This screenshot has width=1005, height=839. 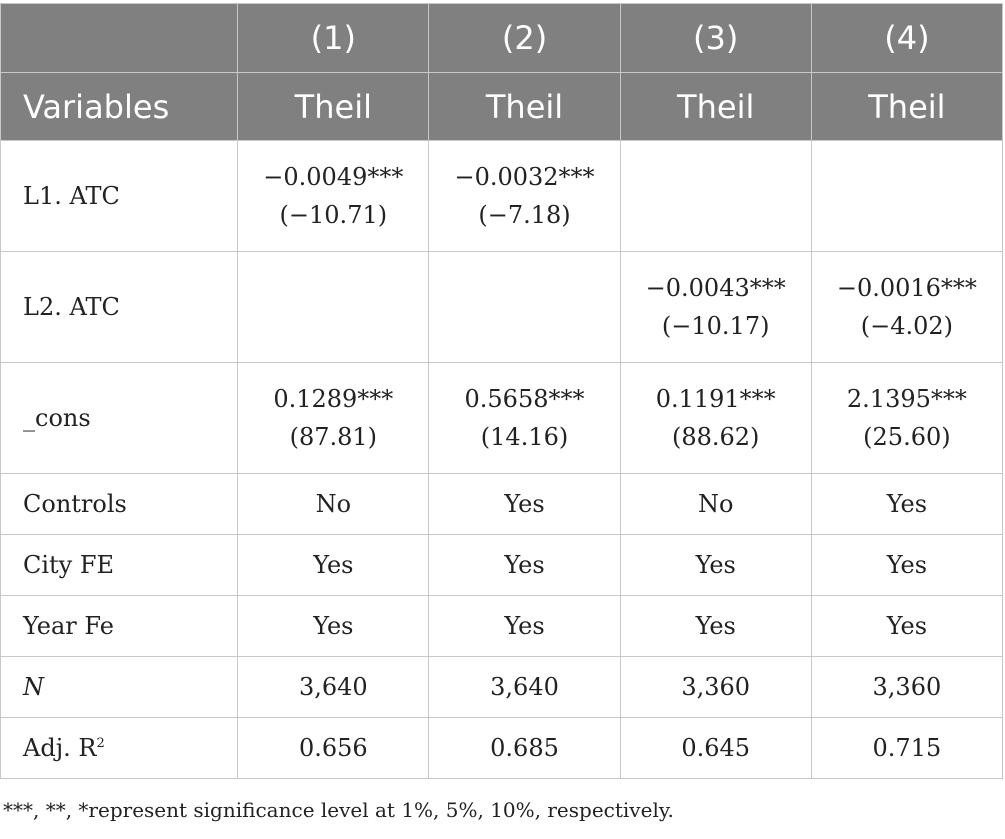 What do you see at coordinates (907, 418) in the screenshot?
I see `table-cell: 2.1395*** (25.60)` at bounding box center [907, 418].